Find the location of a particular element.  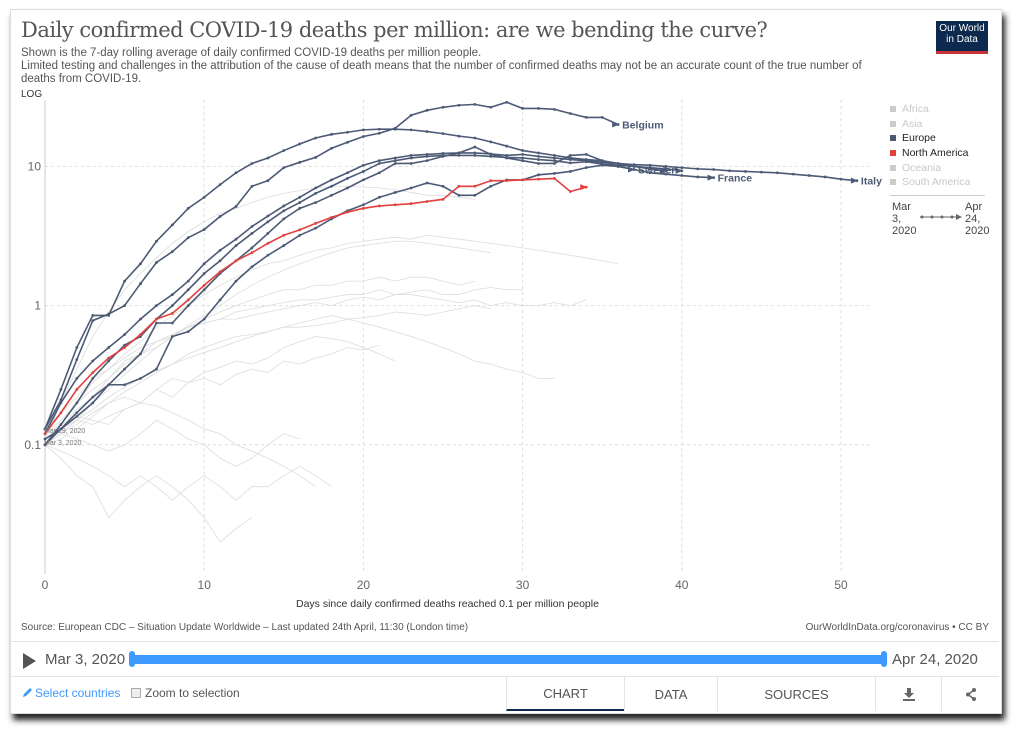

timeline-start-handle is located at coordinates (132, 659).